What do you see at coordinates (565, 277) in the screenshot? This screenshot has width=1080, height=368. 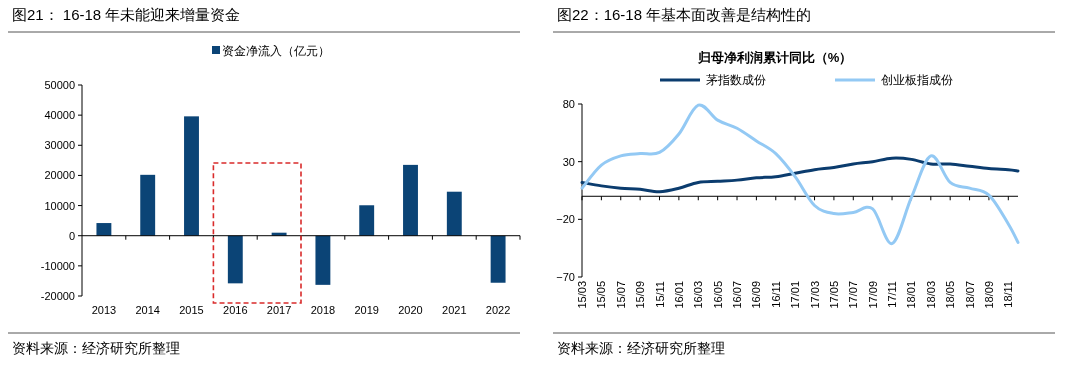 I see `y-tick-label: −70` at bounding box center [565, 277].